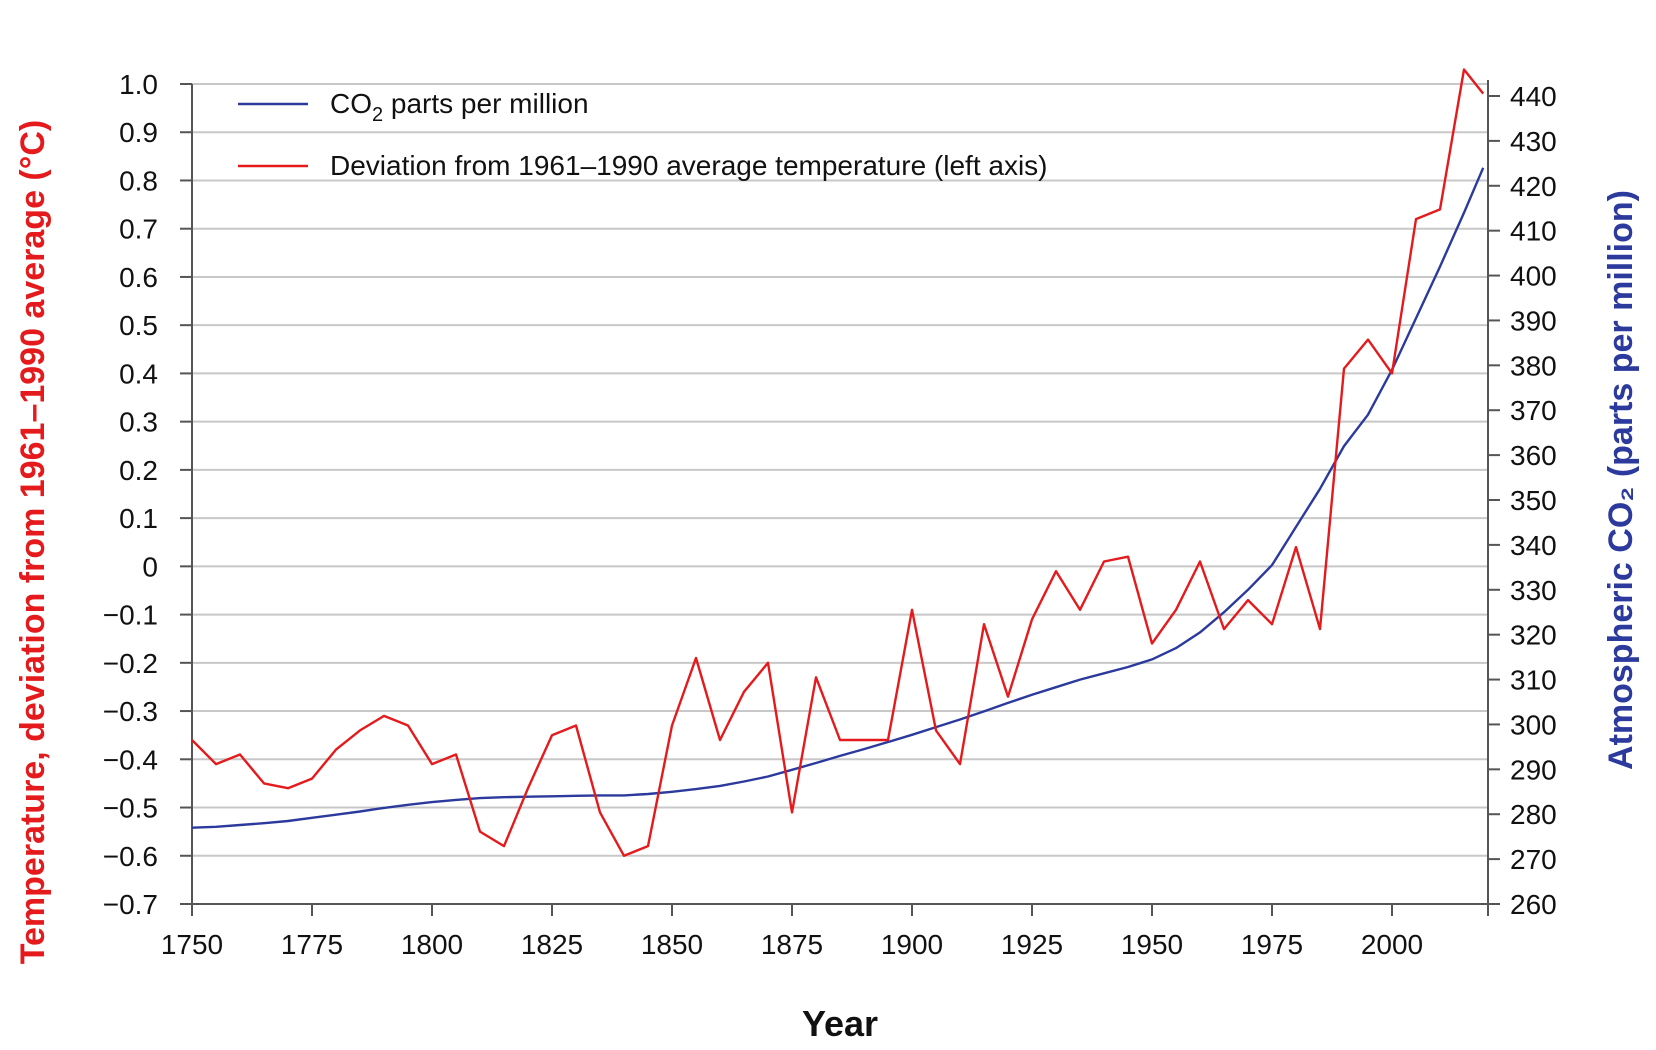  Describe the element at coordinates (138, 84) in the screenshot. I see `left-tick-label: 1.0` at that location.